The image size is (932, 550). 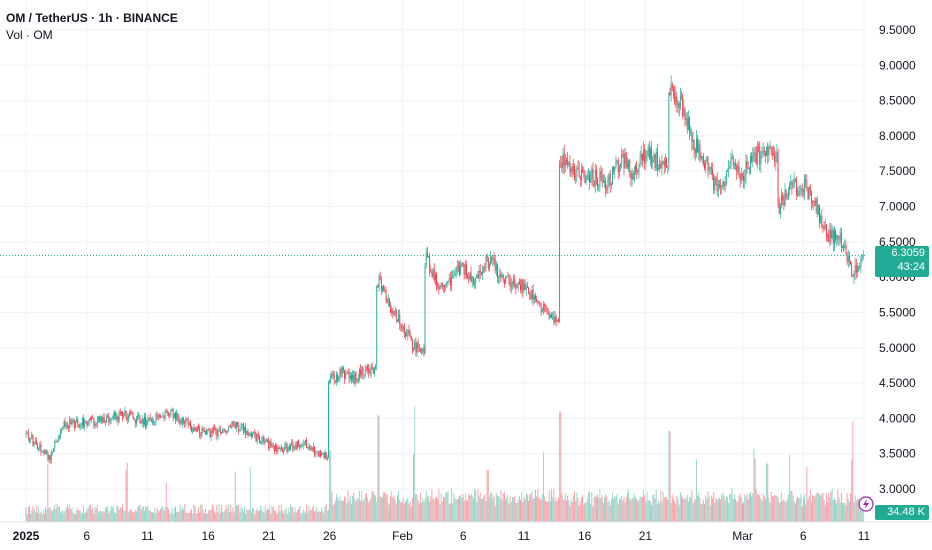 What do you see at coordinates (92, 18) in the screenshot?
I see `symbol-title: OM / TetherUS · 1h · BINANCE` at bounding box center [92, 18].